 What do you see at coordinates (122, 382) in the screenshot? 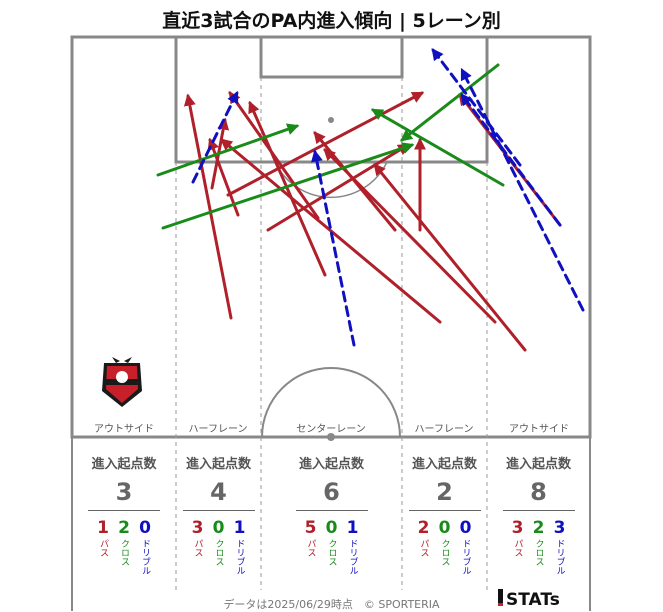
I see `consadole-sapporo-crest-icon` at bounding box center [122, 382].